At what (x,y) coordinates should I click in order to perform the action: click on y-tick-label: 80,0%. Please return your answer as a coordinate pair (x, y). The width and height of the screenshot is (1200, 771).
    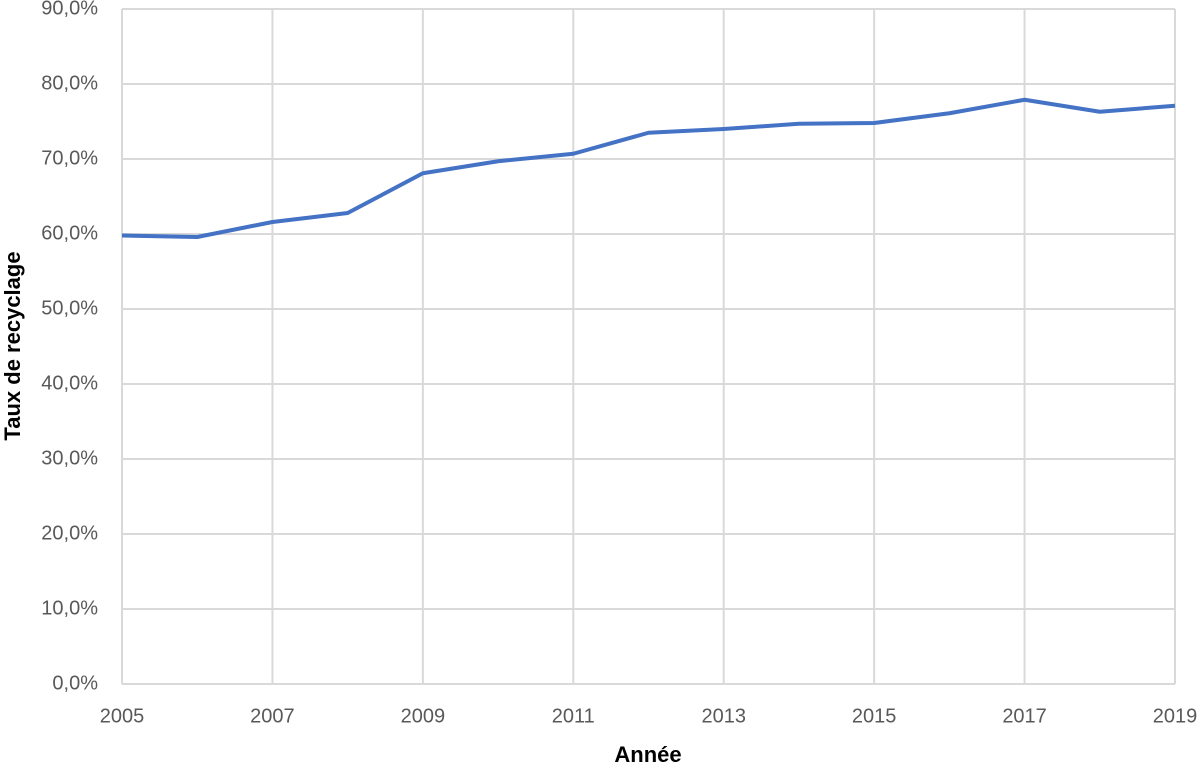
    Looking at the image, I should click on (69, 83).